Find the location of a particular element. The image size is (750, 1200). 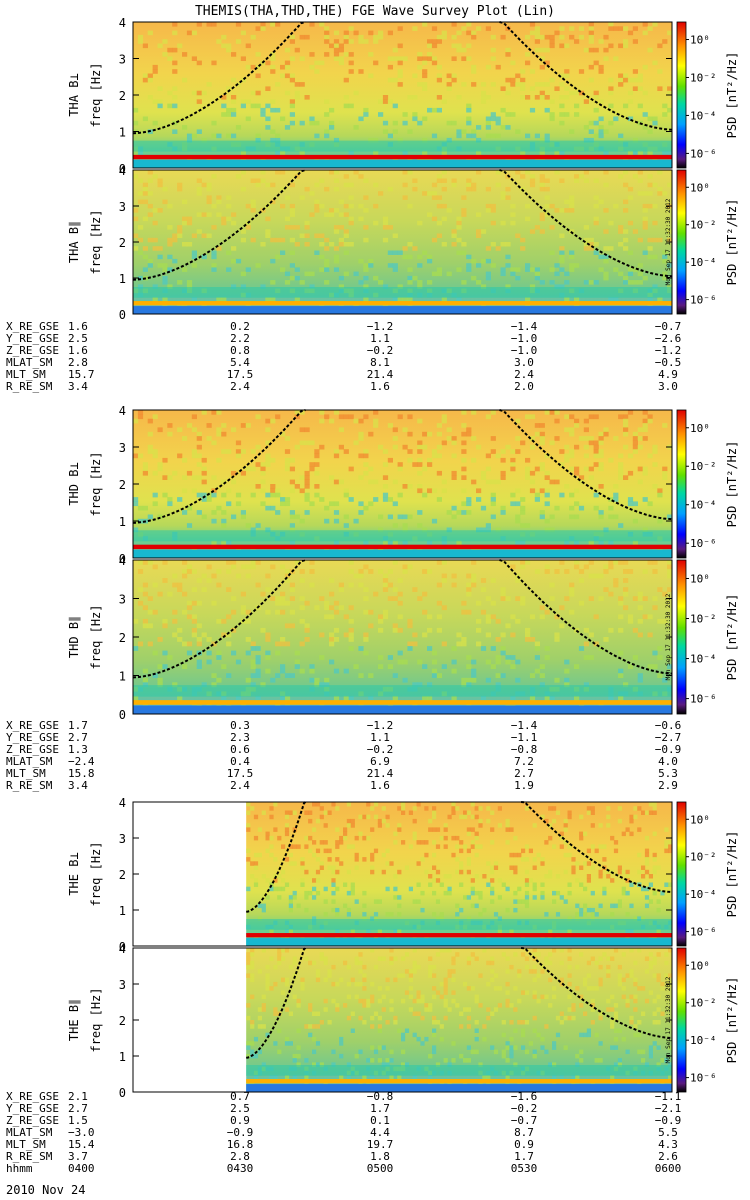

orbit-row-value: 0.8 is located at coordinates (240, 350).